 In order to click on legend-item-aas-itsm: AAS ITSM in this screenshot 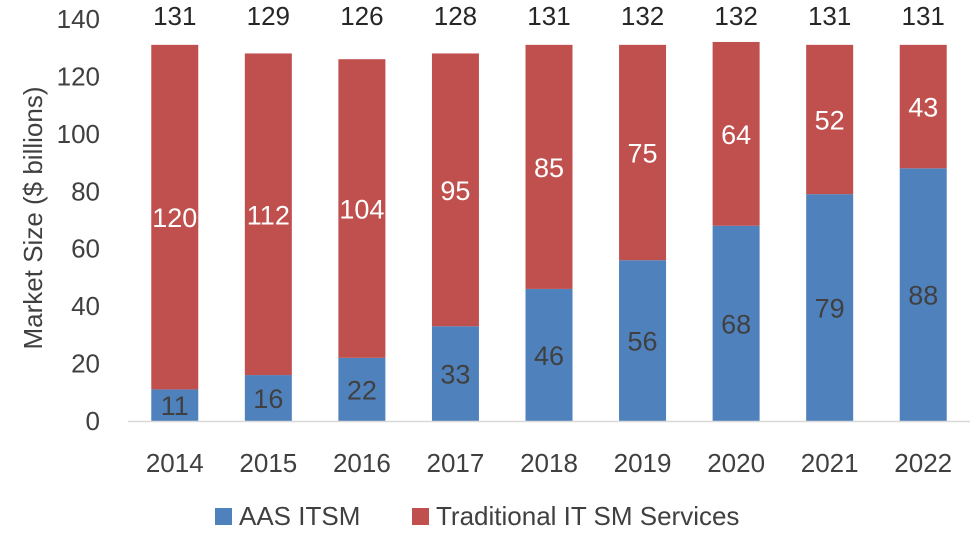, I will do `click(287, 516)`.